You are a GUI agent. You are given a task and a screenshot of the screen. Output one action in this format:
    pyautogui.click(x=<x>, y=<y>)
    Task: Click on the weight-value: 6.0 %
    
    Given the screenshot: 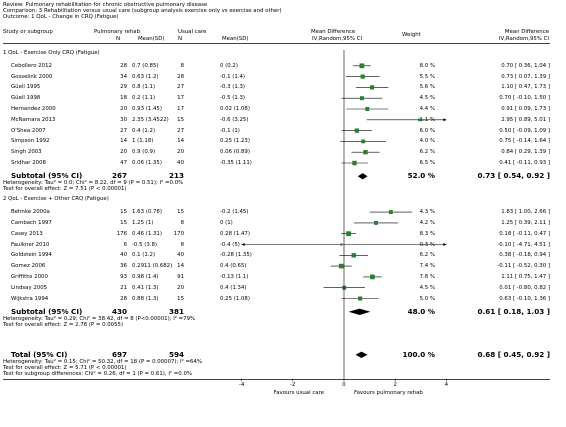 What is the action you would take?
    pyautogui.click(x=427, y=130)
    